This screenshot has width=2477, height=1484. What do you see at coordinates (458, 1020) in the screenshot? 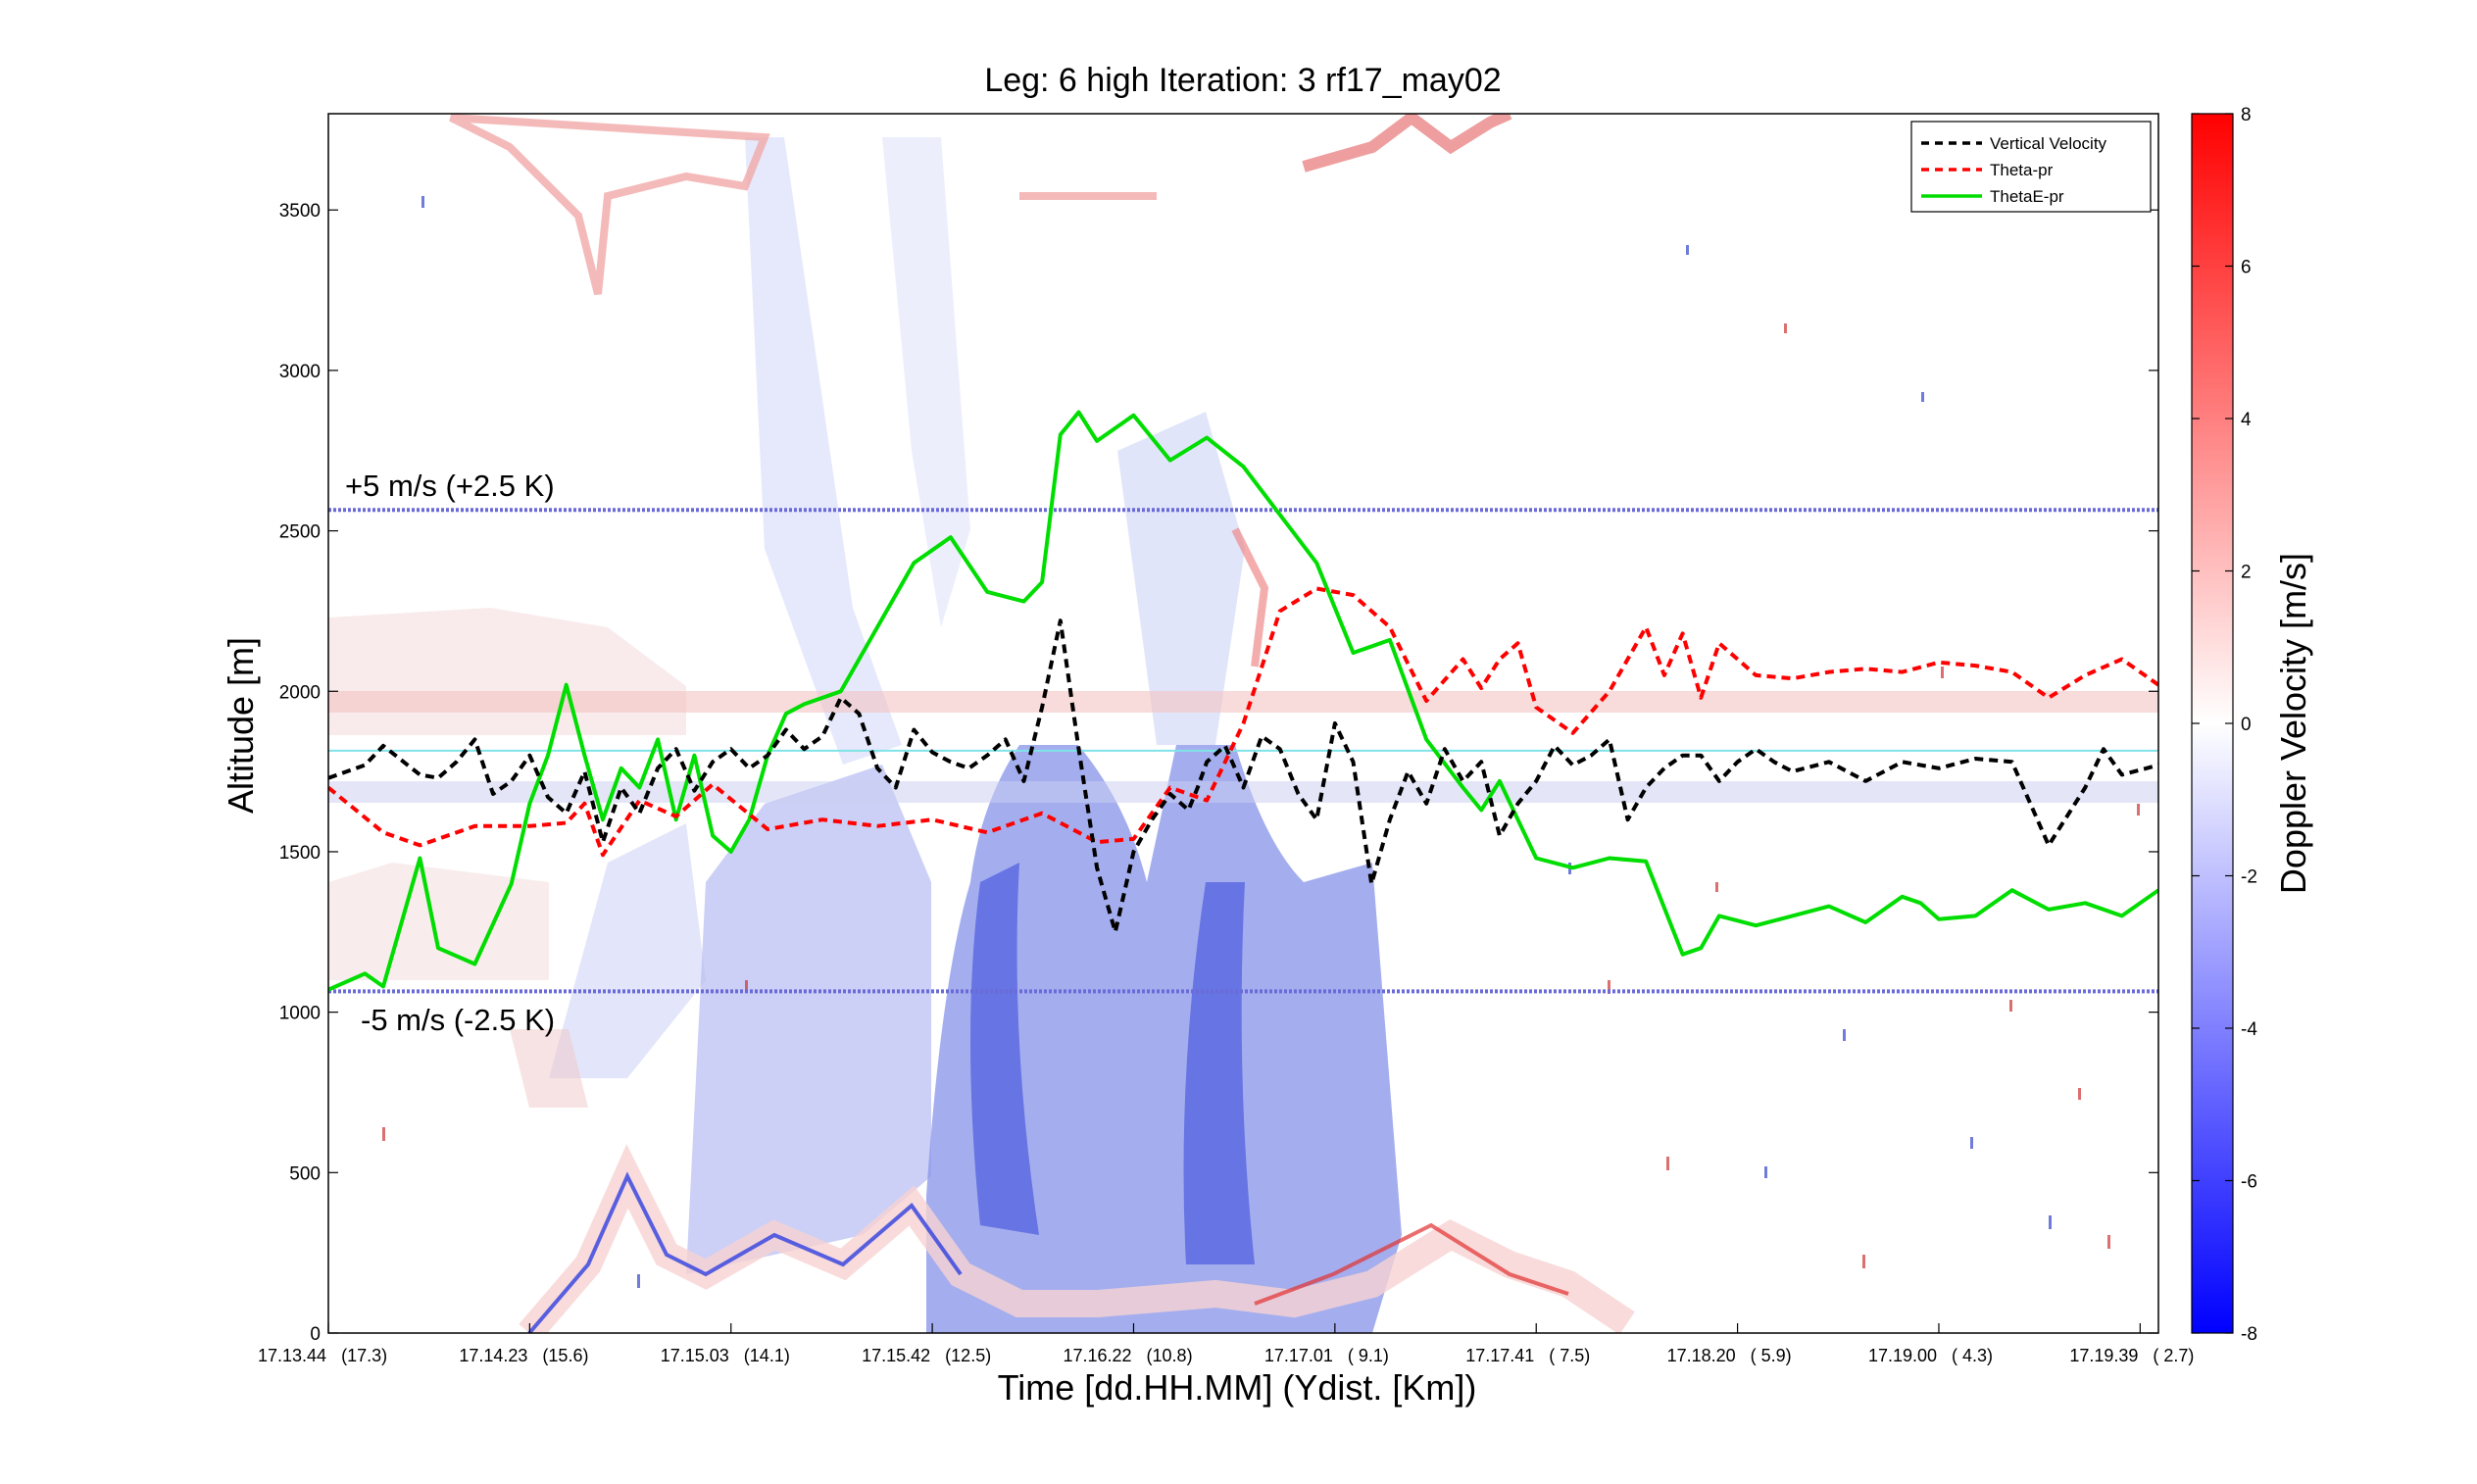
I see `lower-reference-label: -5 m/s (-2.5 K)` at bounding box center [458, 1020].